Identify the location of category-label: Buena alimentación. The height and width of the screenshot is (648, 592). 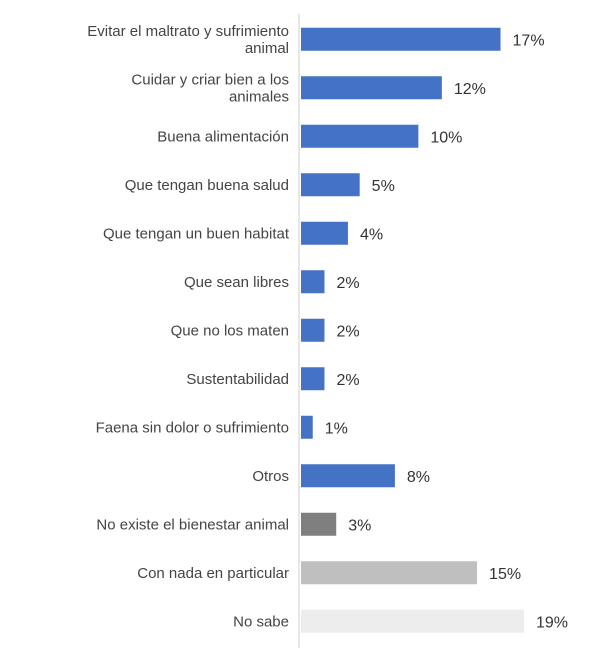
(223, 136).